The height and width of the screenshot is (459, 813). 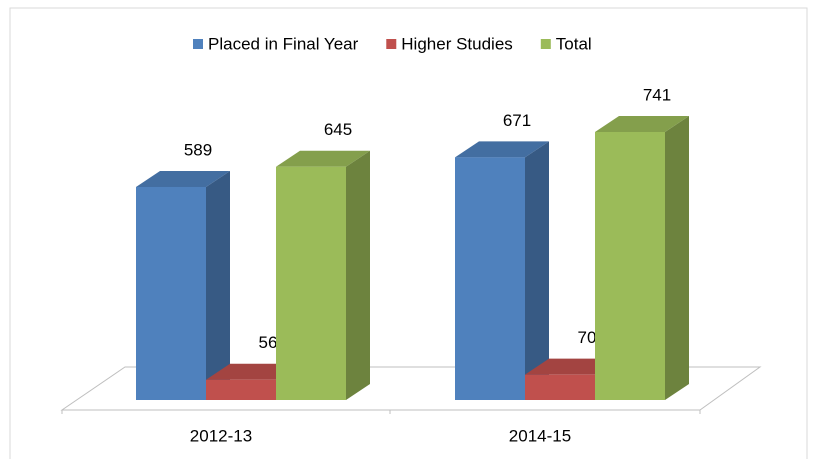 What do you see at coordinates (338, 129) in the screenshot?
I see `data-label: 645` at bounding box center [338, 129].